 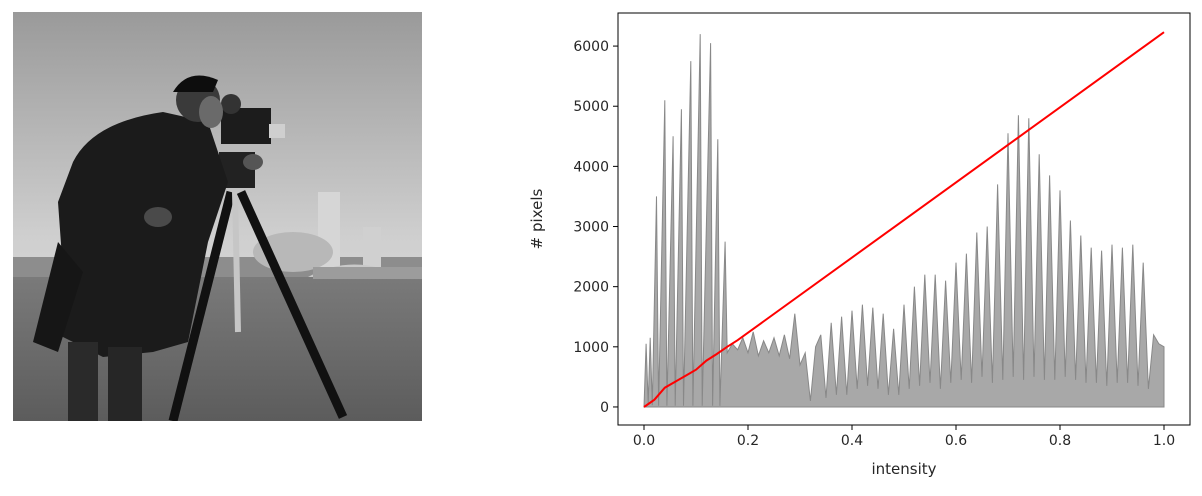 What do you see at coordinates (1164, 441) in the screenshot?
I see `x-tick-label: 1.0` at bounding box center [1164, 441].